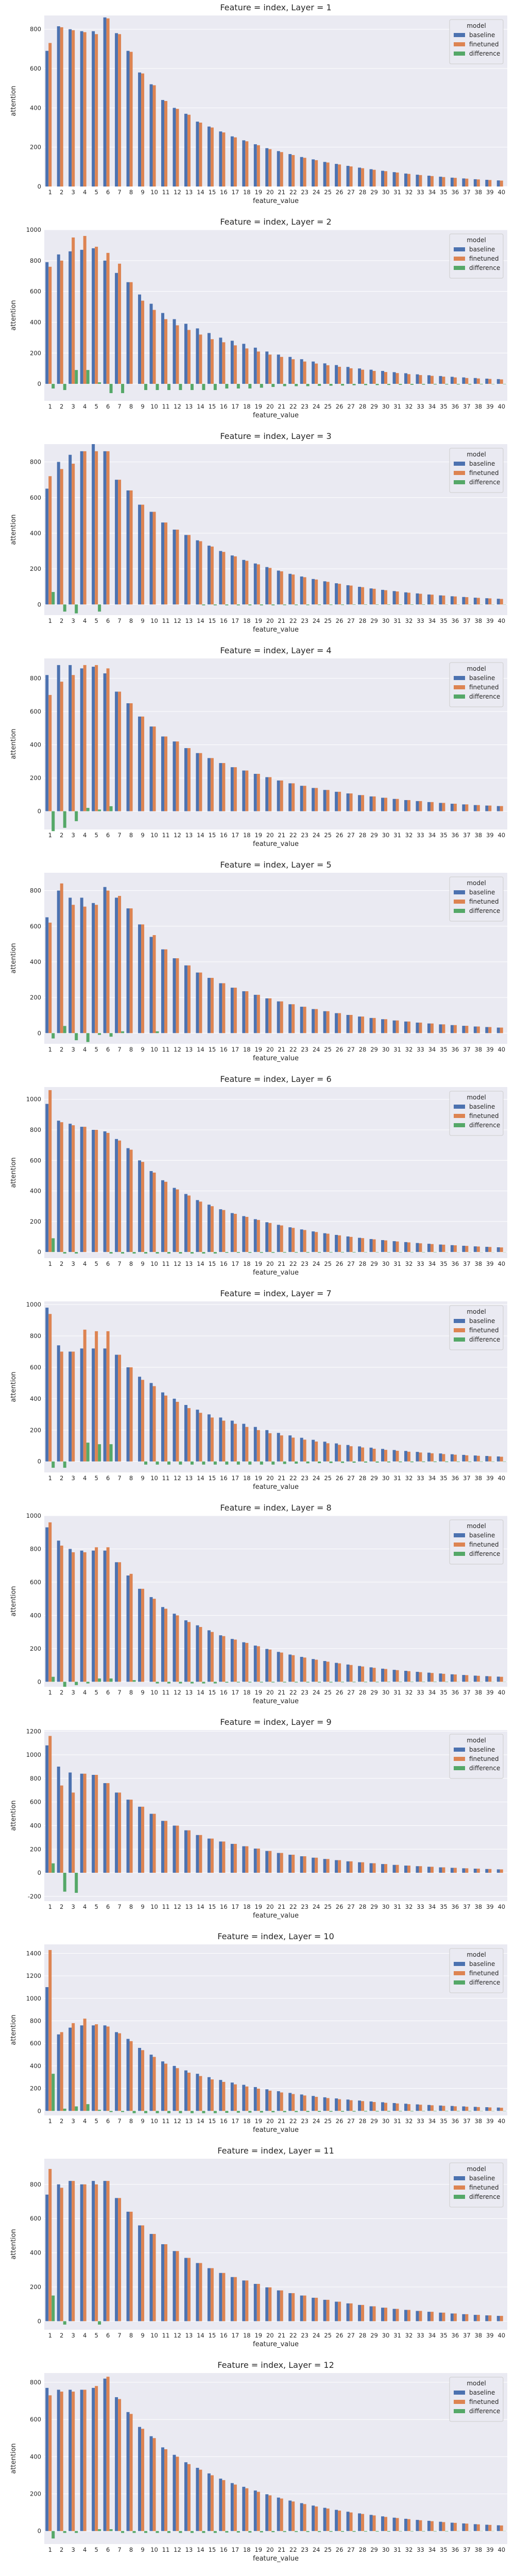  What do you see at coordinates (501, 620) in the screenshot?
I see `x-tick-label: 40` at bounding box center [501, 620].